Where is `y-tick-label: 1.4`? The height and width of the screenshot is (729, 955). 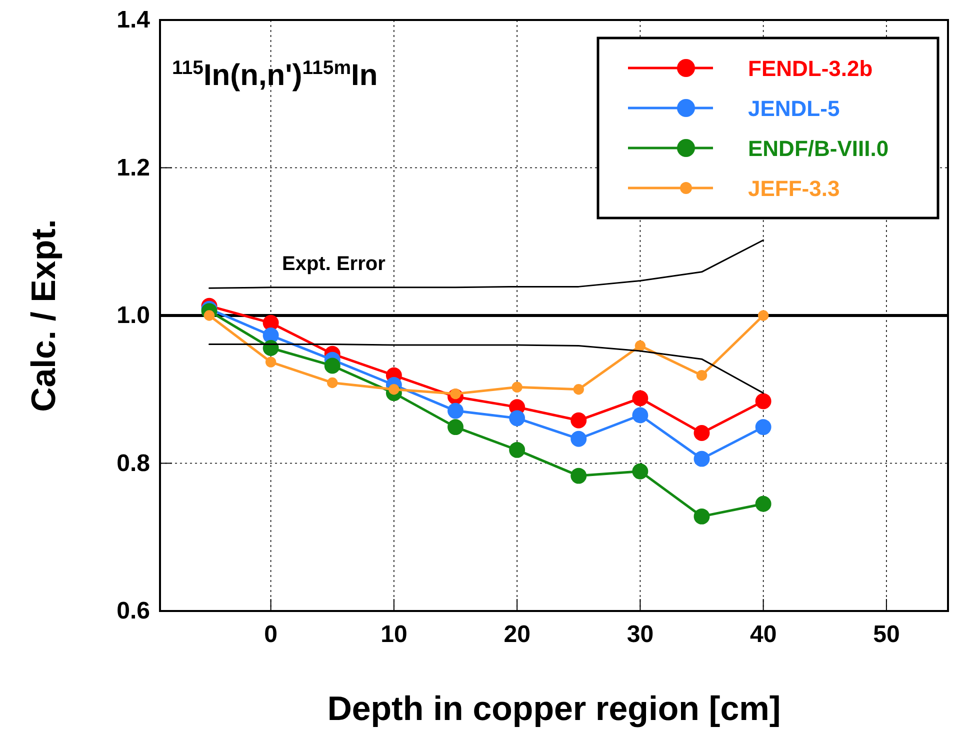
y-tick-label: 1.4 is located at coordinates (133, 20).